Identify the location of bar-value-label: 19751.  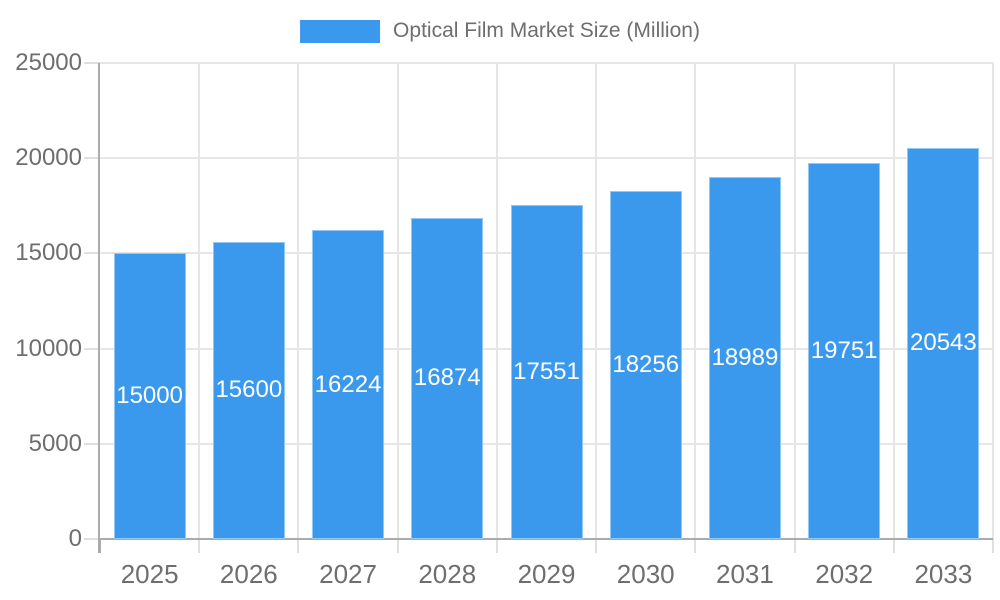
(844, 350).